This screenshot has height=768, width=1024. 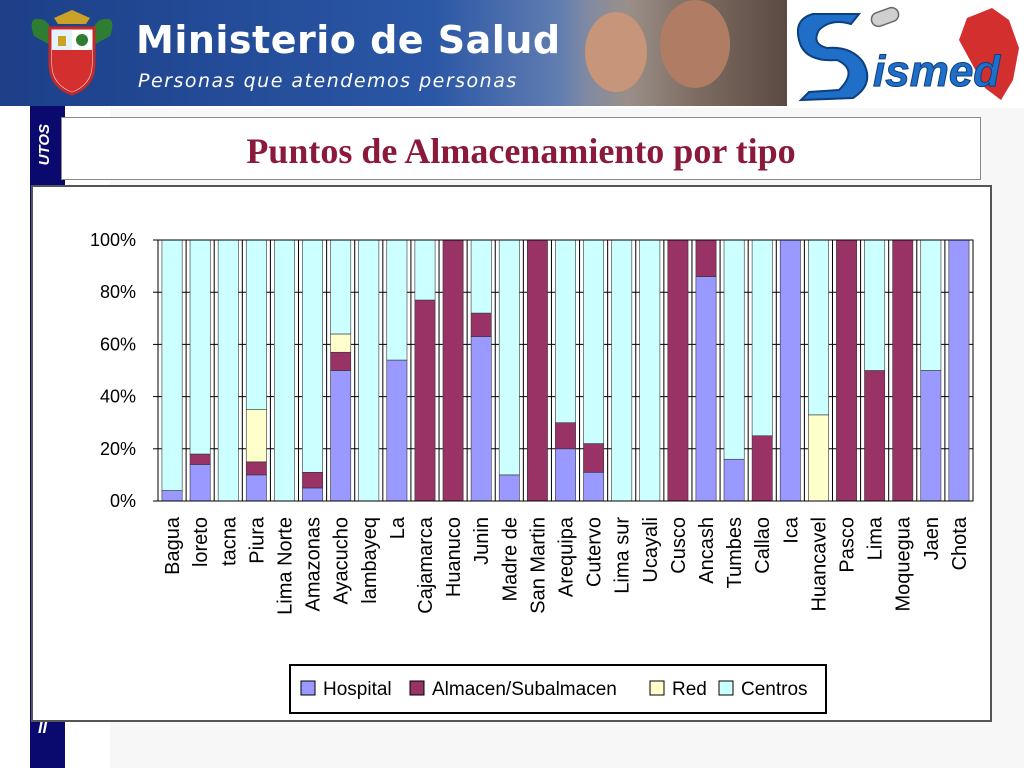 What do you see at coordinates (707, 550) in the screenshot?
I see `x-tick-label: Ancash` at bounding box center [707, 550].